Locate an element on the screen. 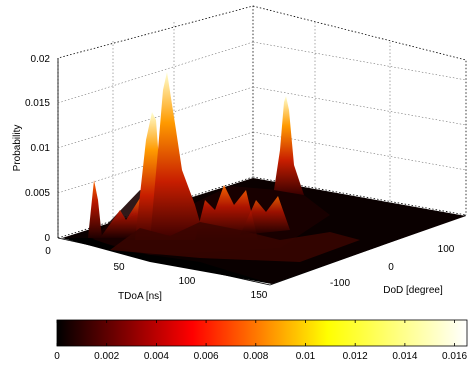  z-ticks: 0 0.005 0.01 0.015 0.02 is located at coordinates (37, 149).